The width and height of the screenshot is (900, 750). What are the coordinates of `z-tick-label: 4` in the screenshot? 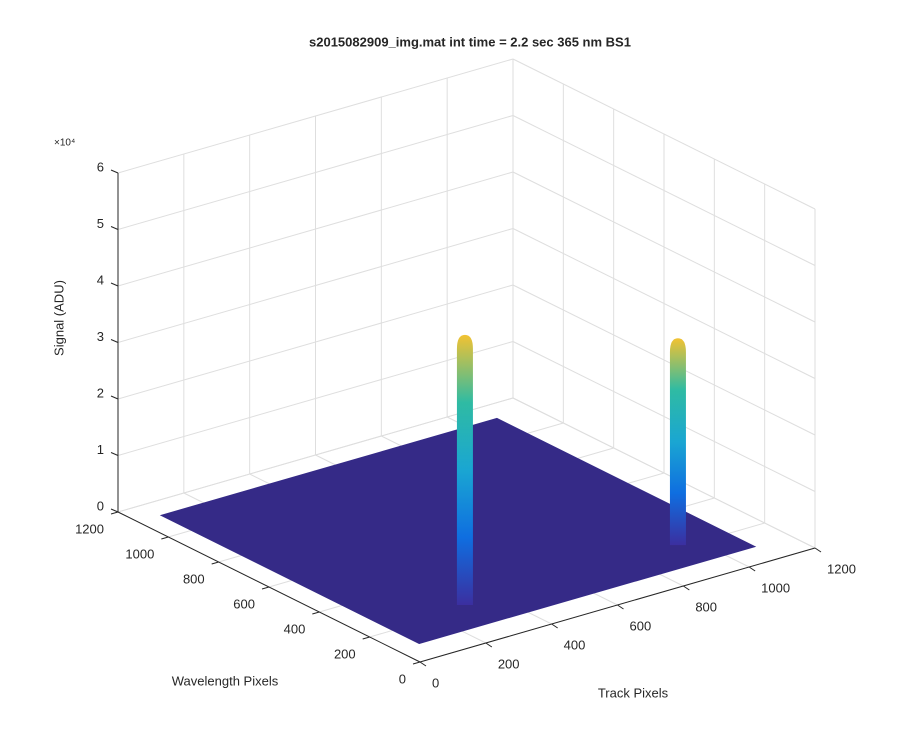 It's located at (100, 279).